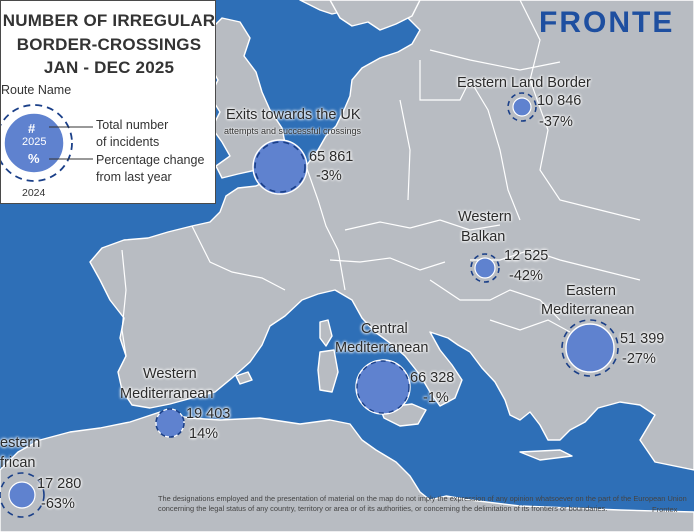  Describe the element at coordinates (387, 264) in the screenshot. I see `border-alps` at that location.